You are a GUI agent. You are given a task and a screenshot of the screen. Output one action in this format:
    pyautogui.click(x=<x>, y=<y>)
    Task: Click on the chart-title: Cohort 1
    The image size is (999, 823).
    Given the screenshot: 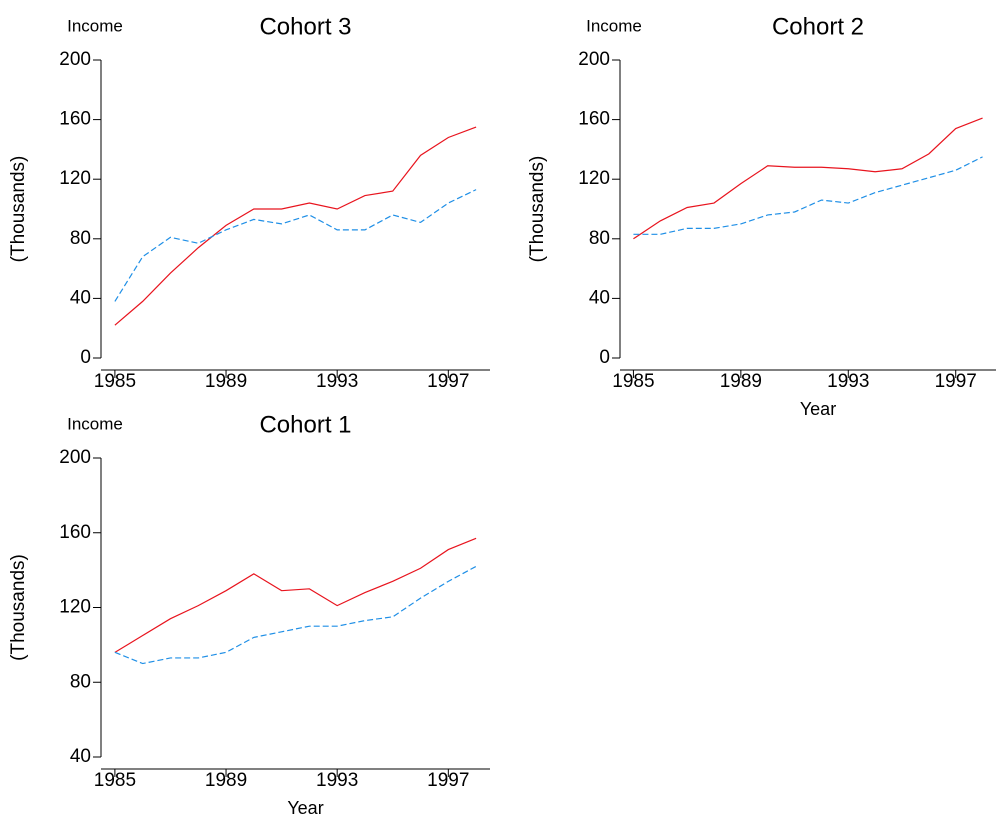 What is the action you would take?
    pyautogui.click(x=305, y=424)
    